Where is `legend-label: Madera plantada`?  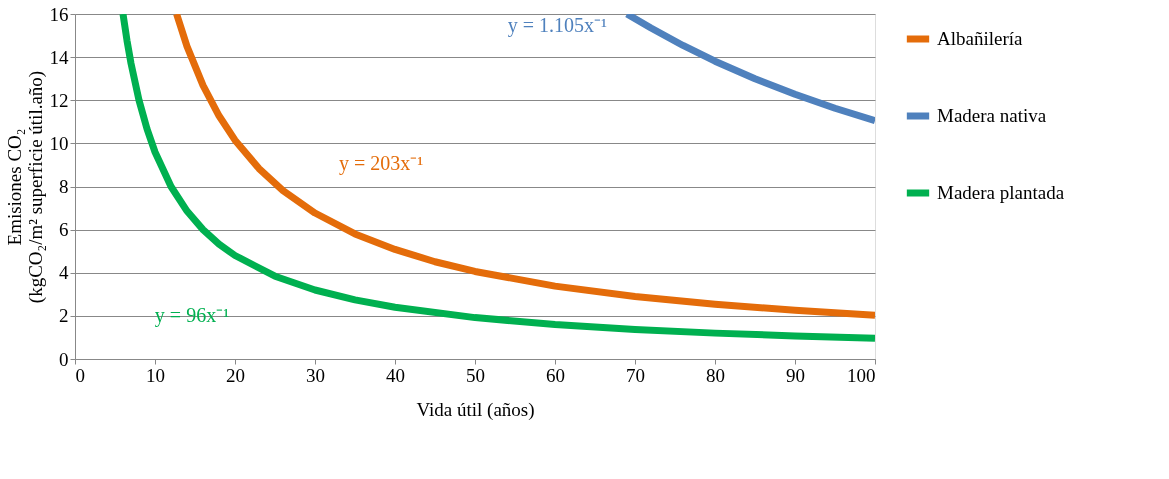 legend-label: Madera plantada is located at coordinates (1001, 192).